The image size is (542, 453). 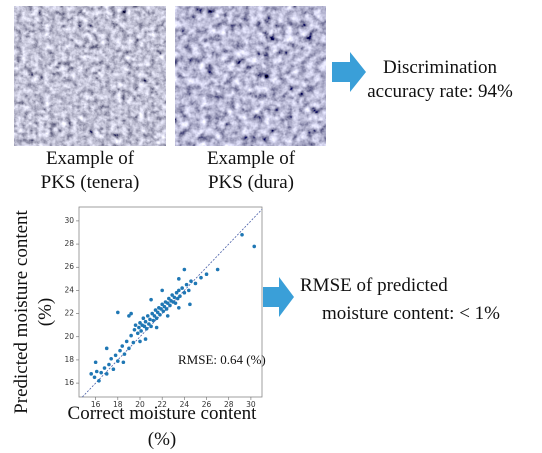 I want to click on x-tick-label: 28, so click(x=229, y=404).